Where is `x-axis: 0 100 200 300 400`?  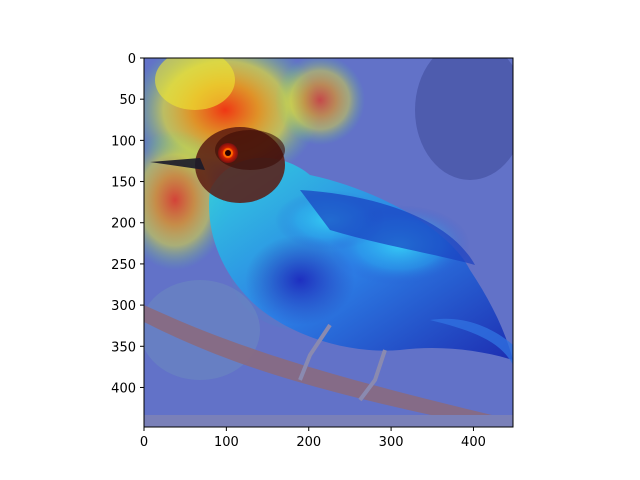
x-axis: 0 100 200 300 400 is located at coordinates (313, 438).